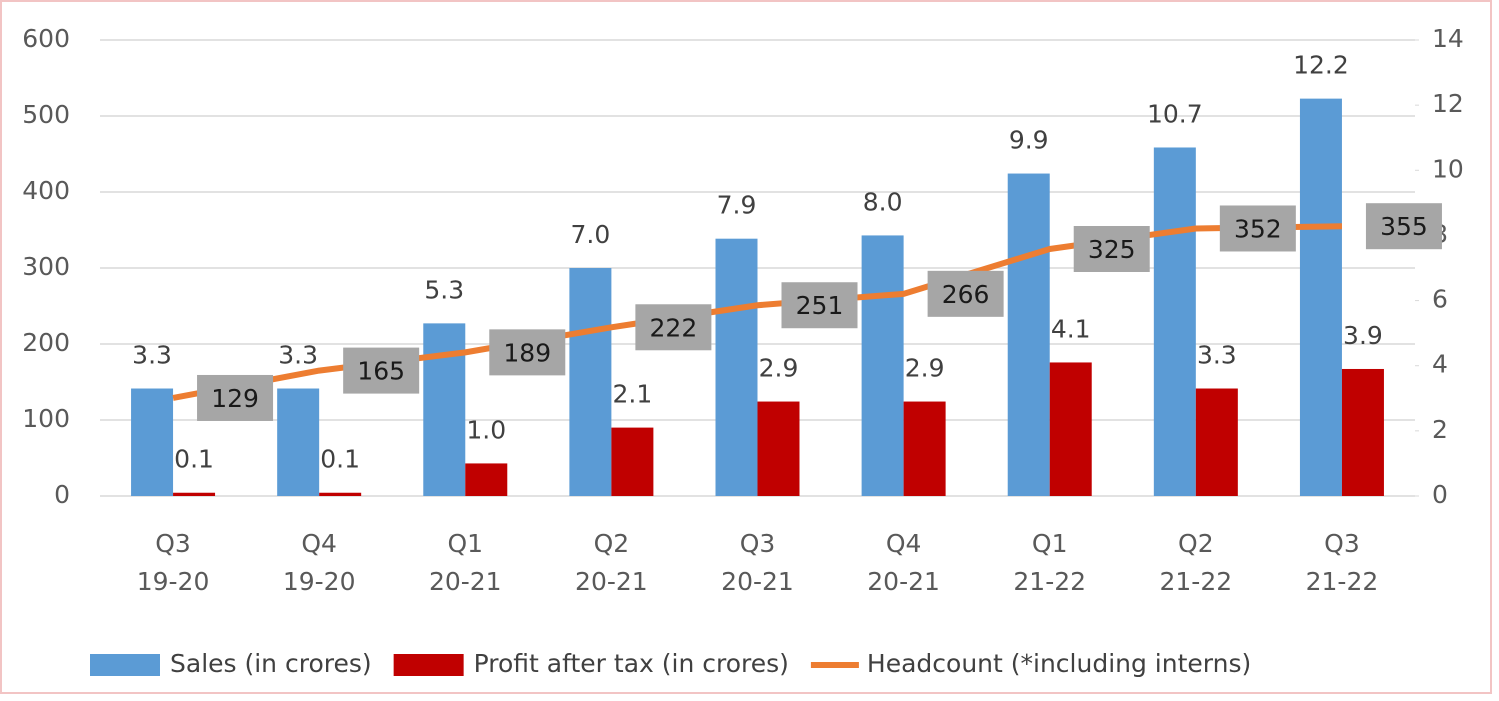  Describe the element at coordinates (883, 201) in the screenshot. I see `bar-value-label: 8.0` at that location.